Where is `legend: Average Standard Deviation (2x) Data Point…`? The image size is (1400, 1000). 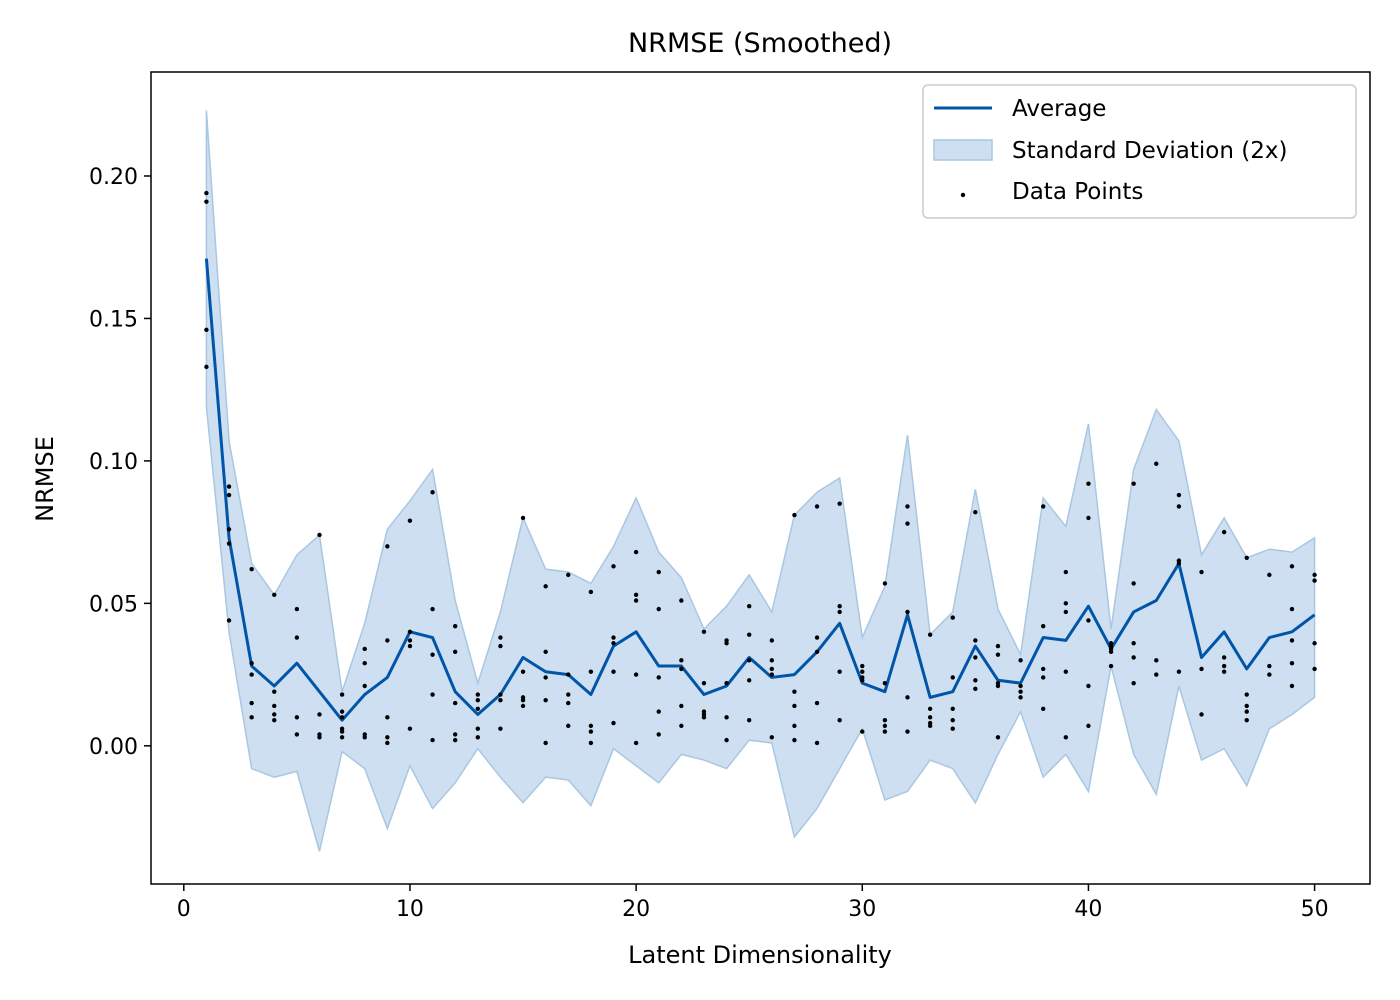
legend: Average Standard Deviation (2x) Data Point… is located at coordinates (1139, 151).